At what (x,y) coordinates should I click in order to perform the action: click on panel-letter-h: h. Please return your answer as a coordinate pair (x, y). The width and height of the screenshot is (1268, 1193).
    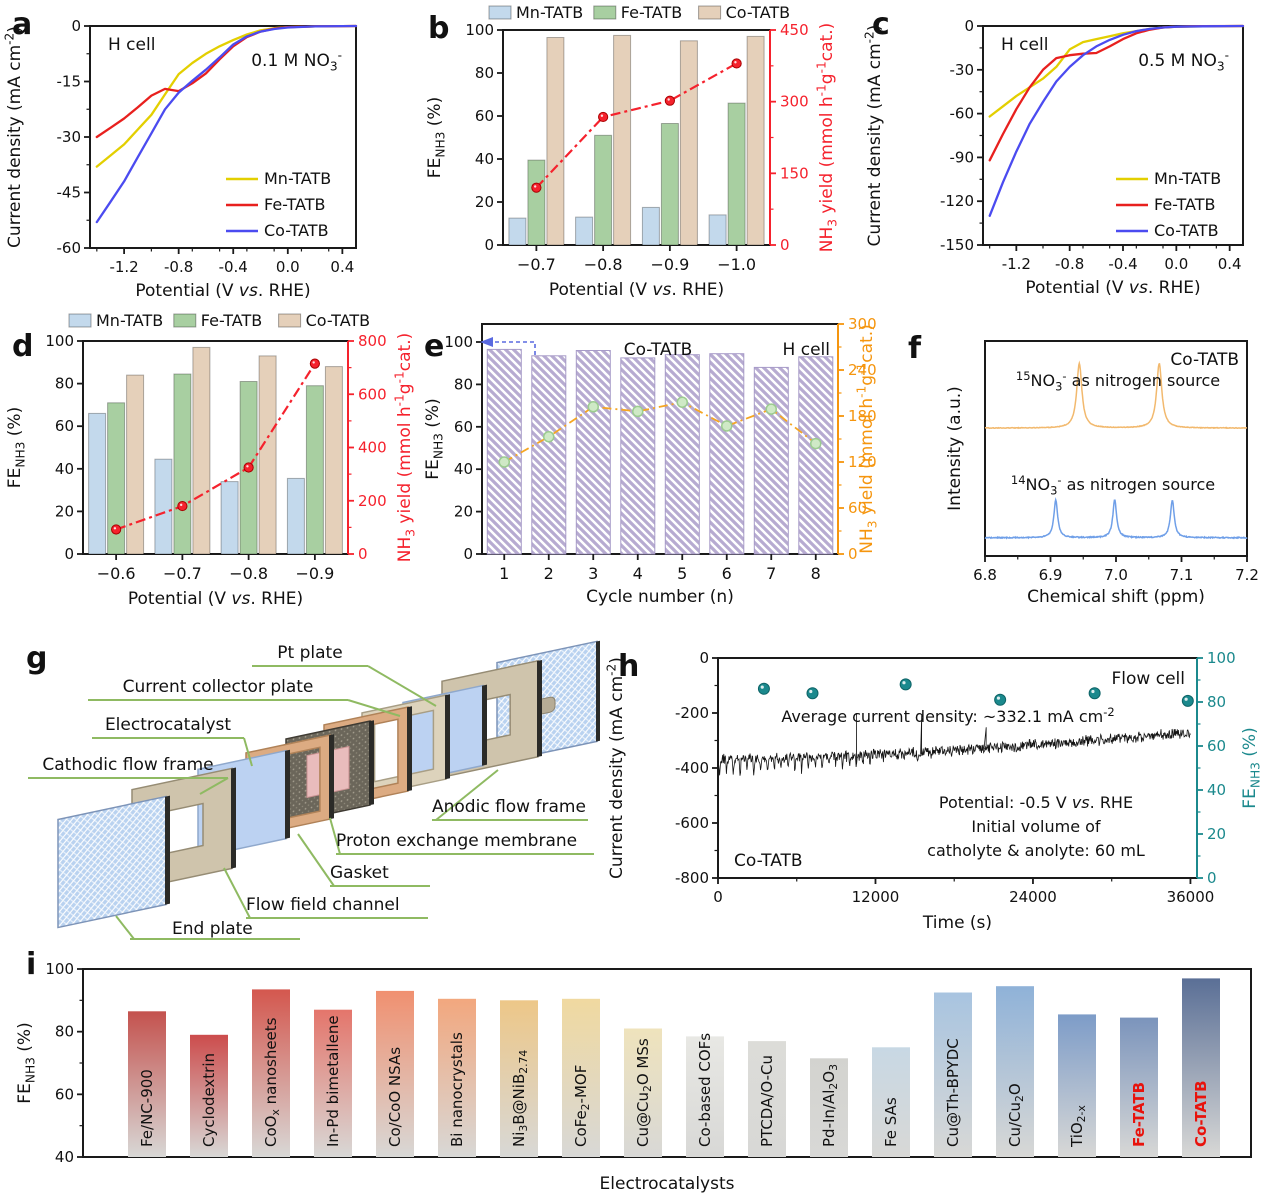
    Looking at the image, I should click on (629, 666).